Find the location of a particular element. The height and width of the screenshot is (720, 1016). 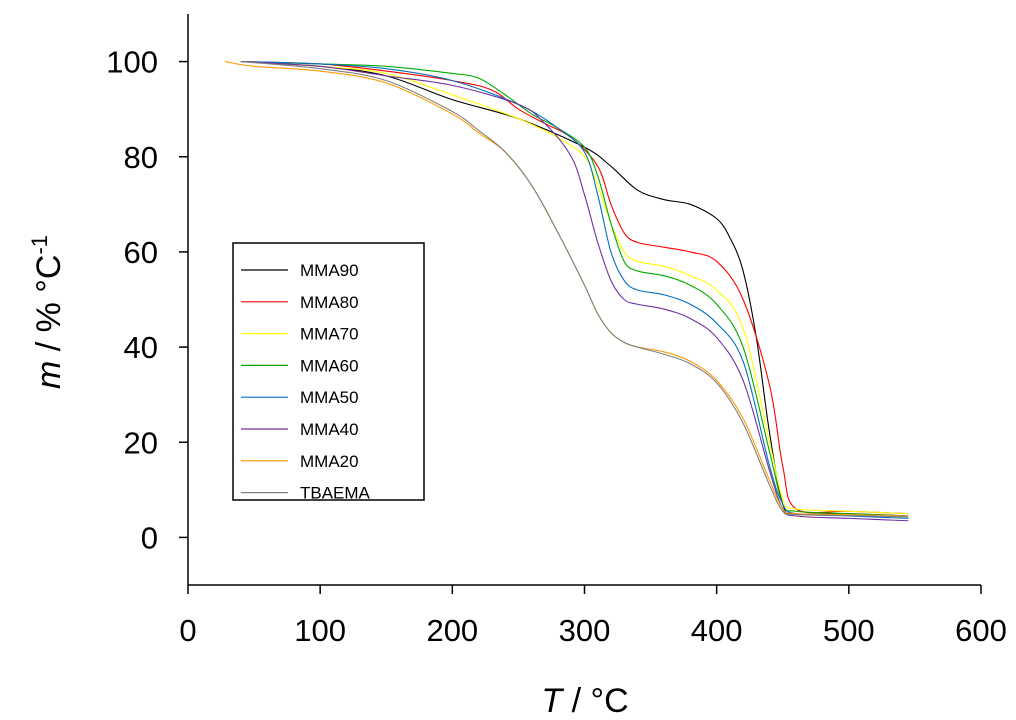

x-tick-label: 200 is located at coordinates (452, 630).